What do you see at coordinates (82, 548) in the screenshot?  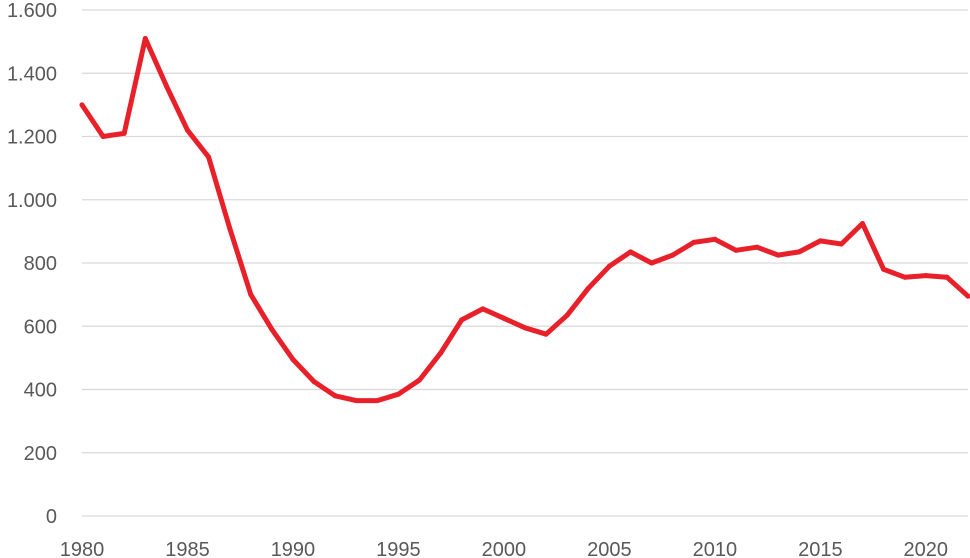 I see `x-tick-label: 1980` at bounding box center [82, 548].